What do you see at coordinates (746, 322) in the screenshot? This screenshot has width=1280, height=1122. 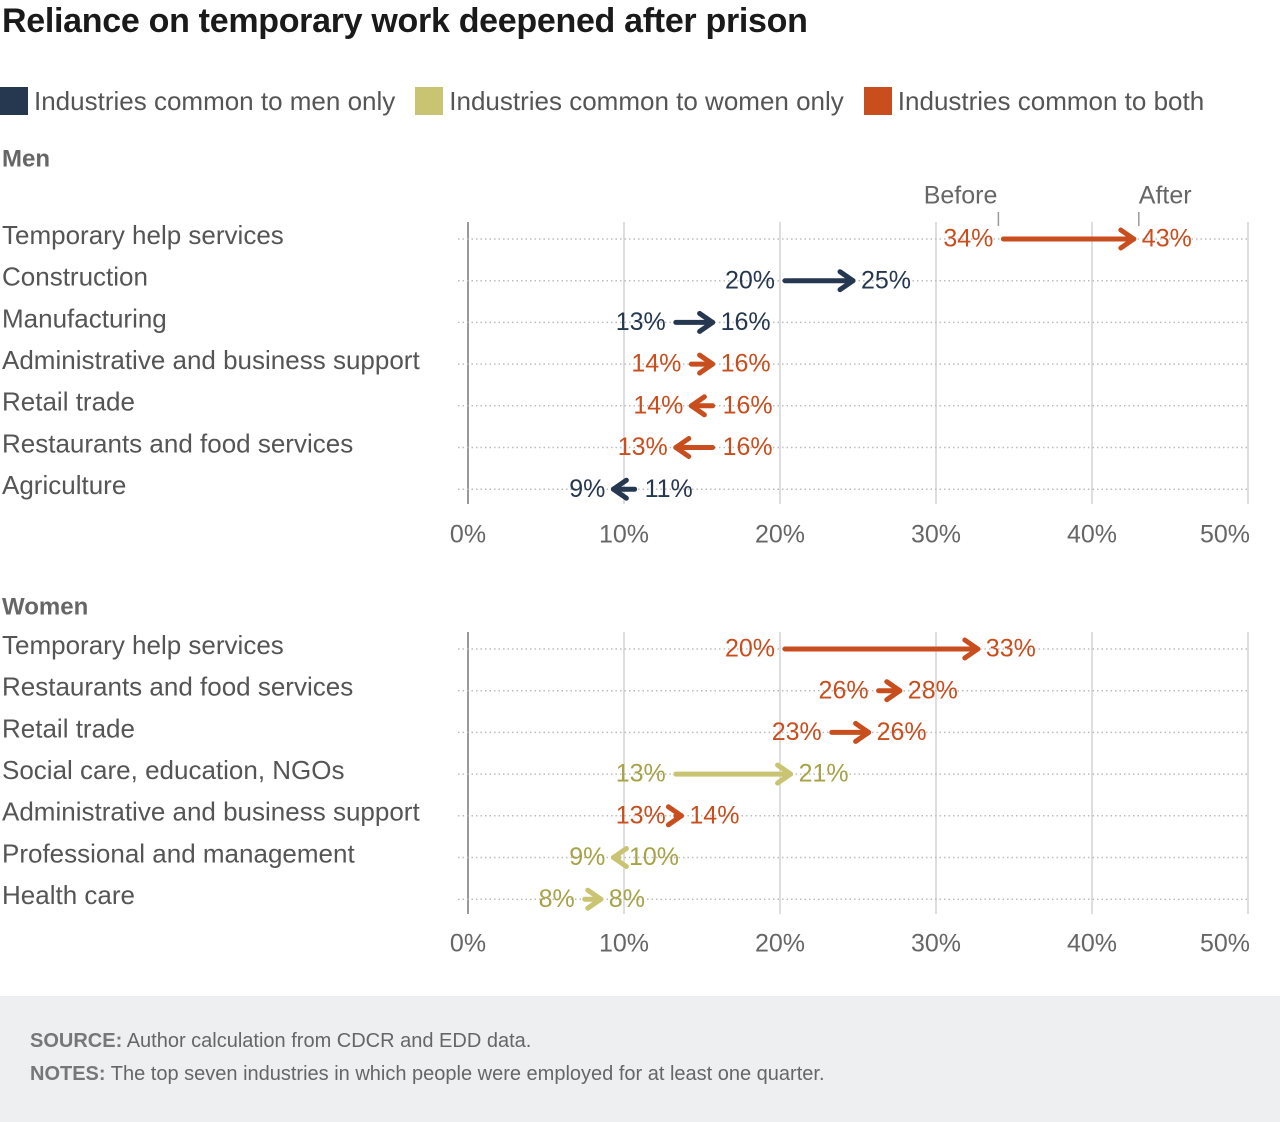 I see `after-value-label-men-2: 16%` at bounding box center [746, 322].